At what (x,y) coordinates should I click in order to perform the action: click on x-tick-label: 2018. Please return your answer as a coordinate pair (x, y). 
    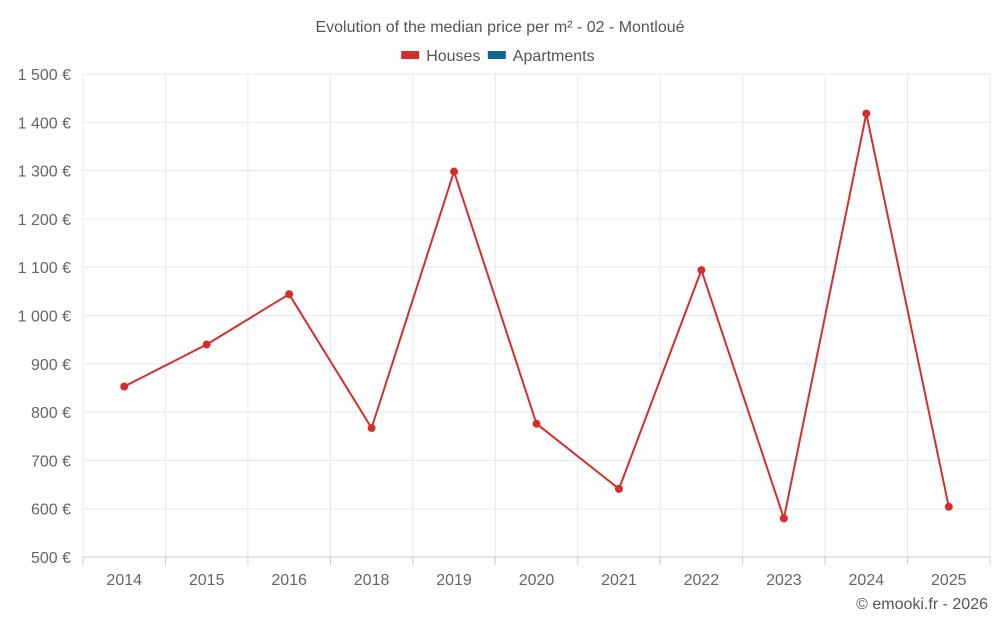
    Looking at the image, I should click on (372, 580).